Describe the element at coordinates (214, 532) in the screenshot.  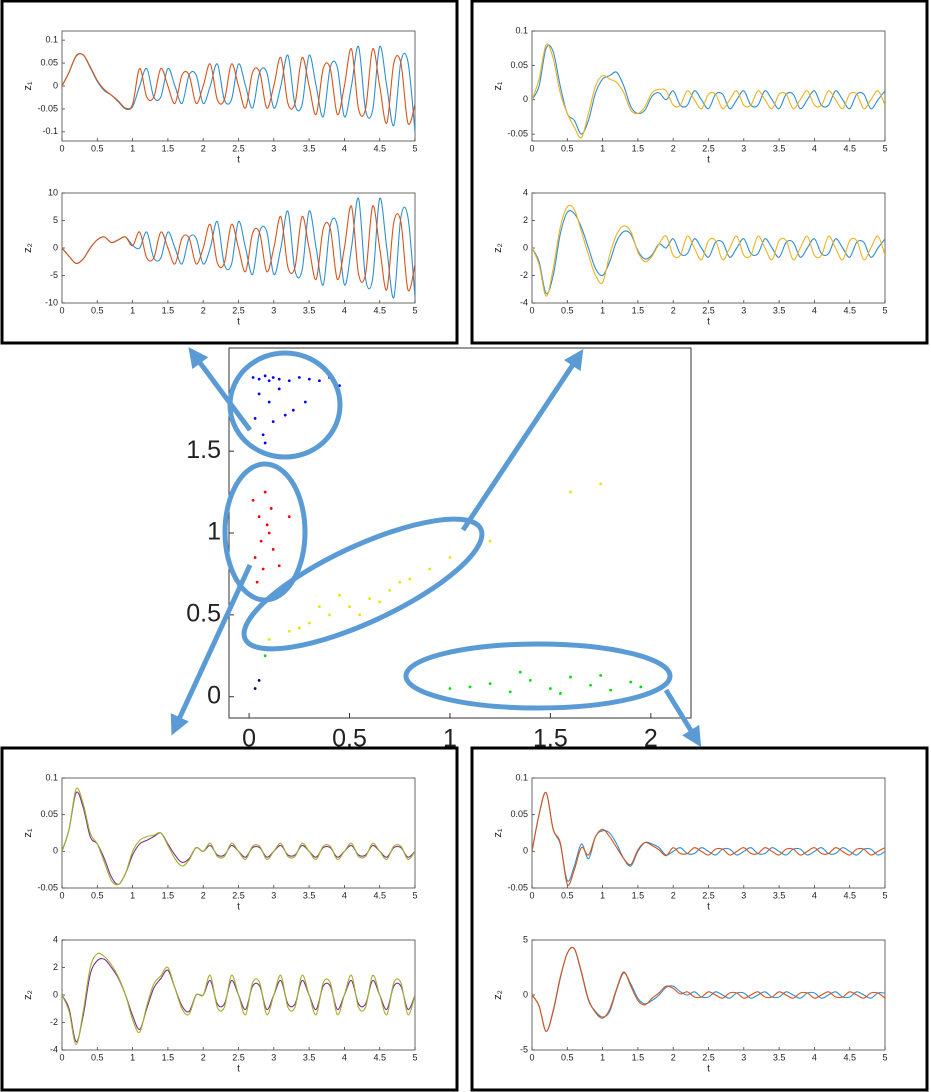
I see `y-tick-label: 1` at that location.